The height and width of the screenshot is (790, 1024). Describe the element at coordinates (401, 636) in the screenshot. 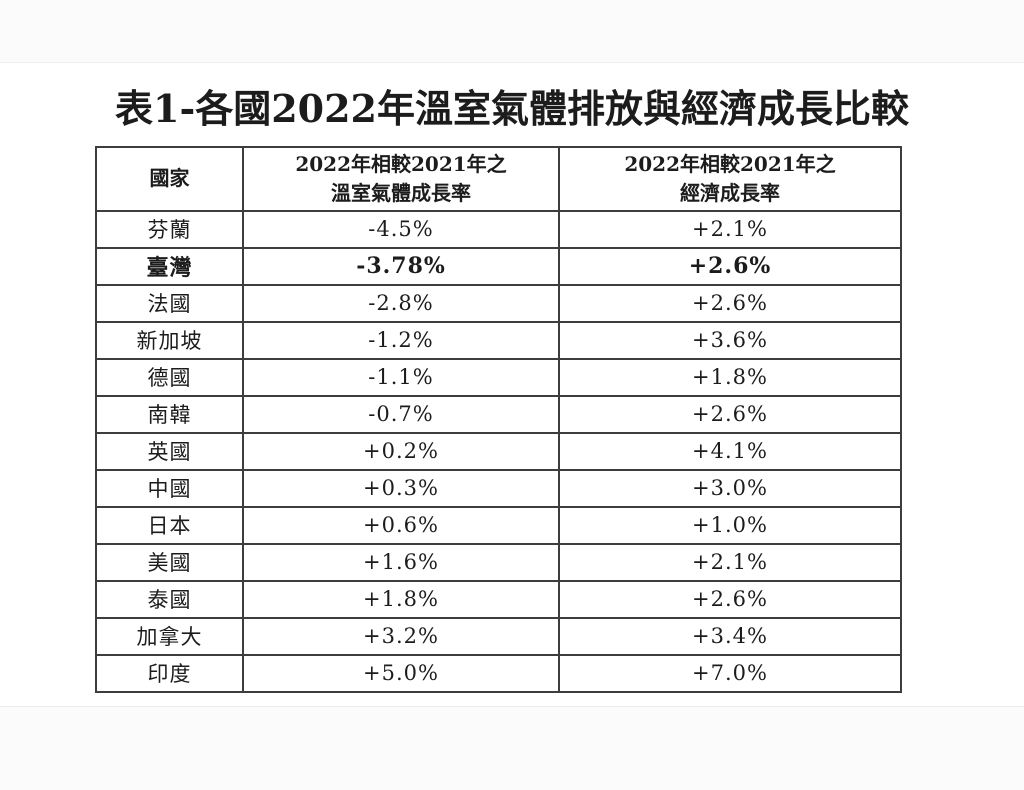

I see `ghg-value-cell: +3.2%` at that location.